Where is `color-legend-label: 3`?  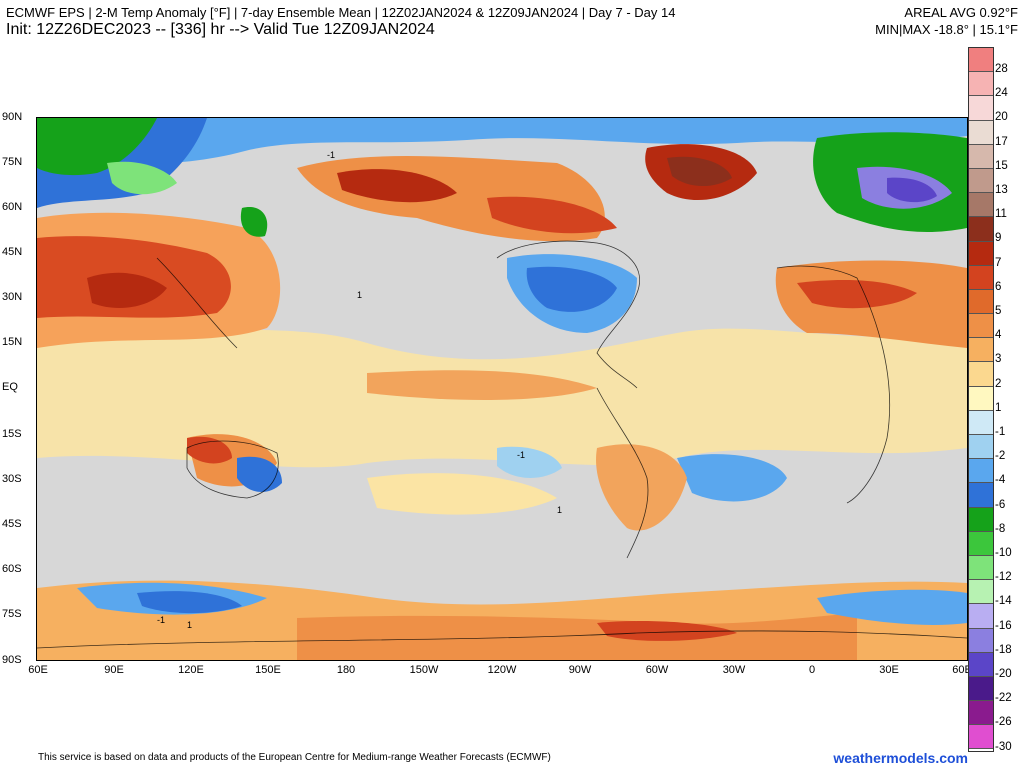
color-legend-label: 3 is located at coordinates (998, 359).